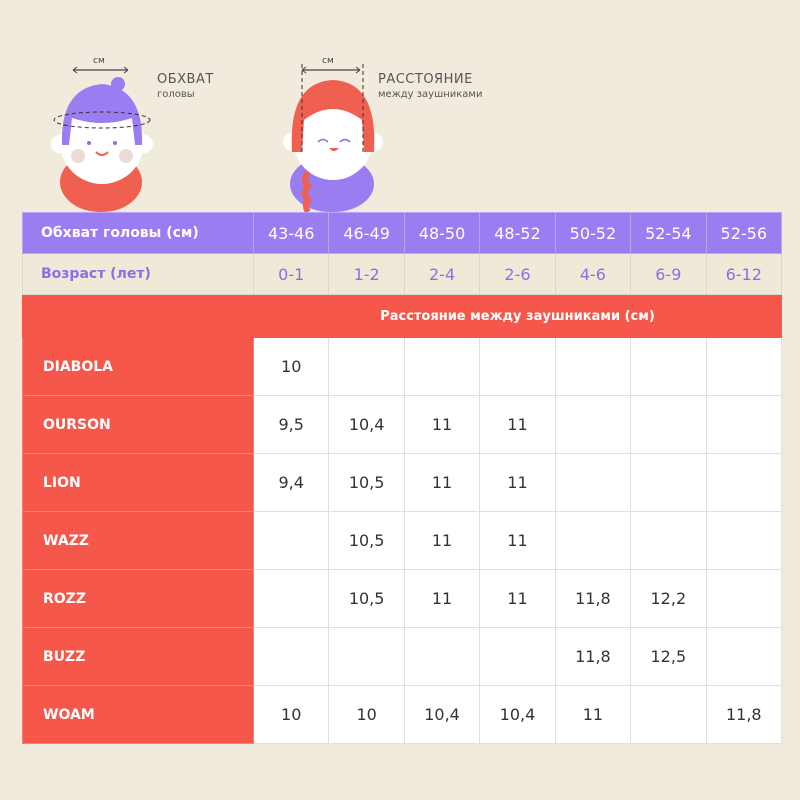 This screenshot has width=800, height=800. What do you see at coordinates (138, 424) in the screenshot?
I see `model-name: OURSON` at bounding box center [138, 424].